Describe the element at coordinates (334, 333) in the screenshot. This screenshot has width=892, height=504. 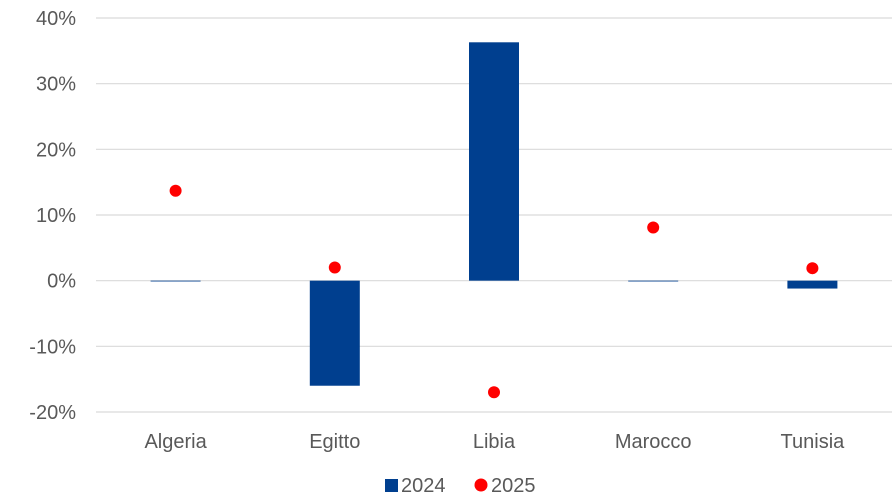
I see `bar-2024-egitto` at that location.